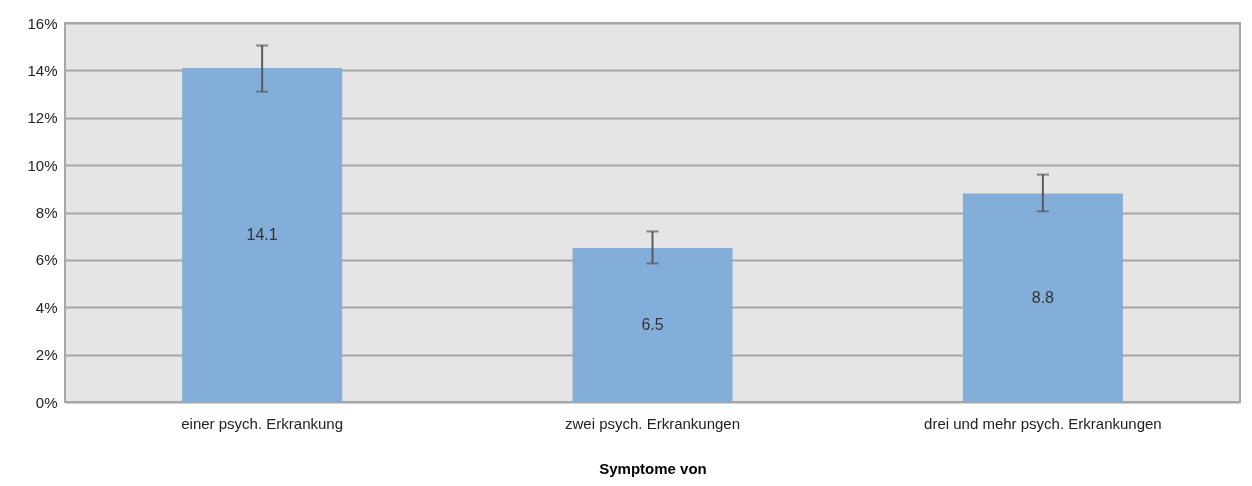 This screenshot has height=486, width=1252. Describe the element at coordinates (42, 165) in the screenshot. I see `y-tick-label: 10%` at that location.